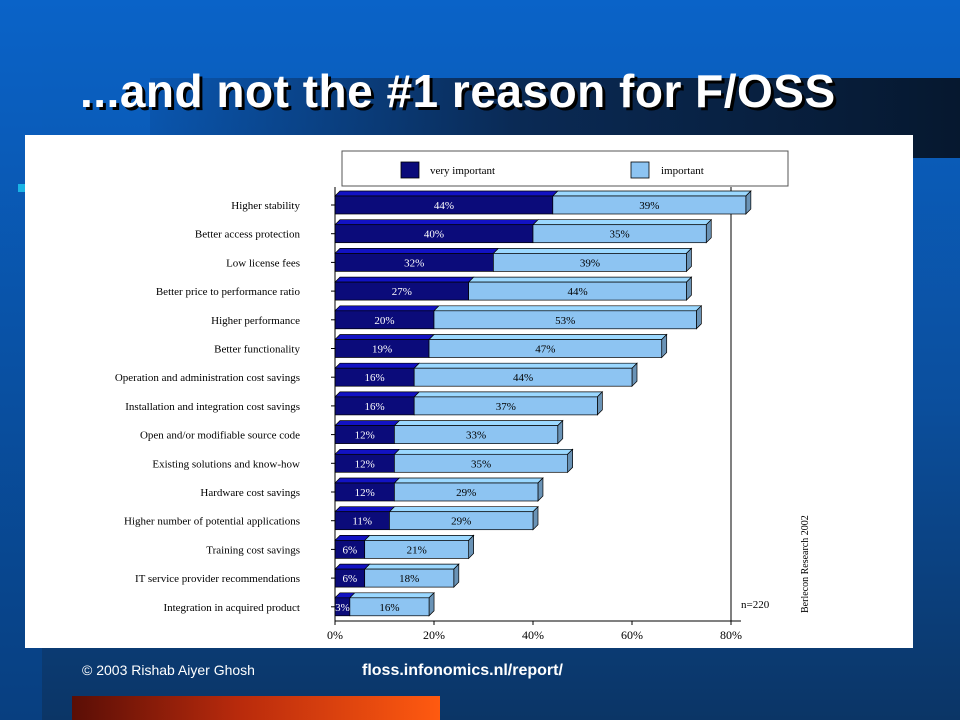  Describe the element at coordinates (632, 635) in the screenshot. I see `x-tick-label: 60%` at that location.